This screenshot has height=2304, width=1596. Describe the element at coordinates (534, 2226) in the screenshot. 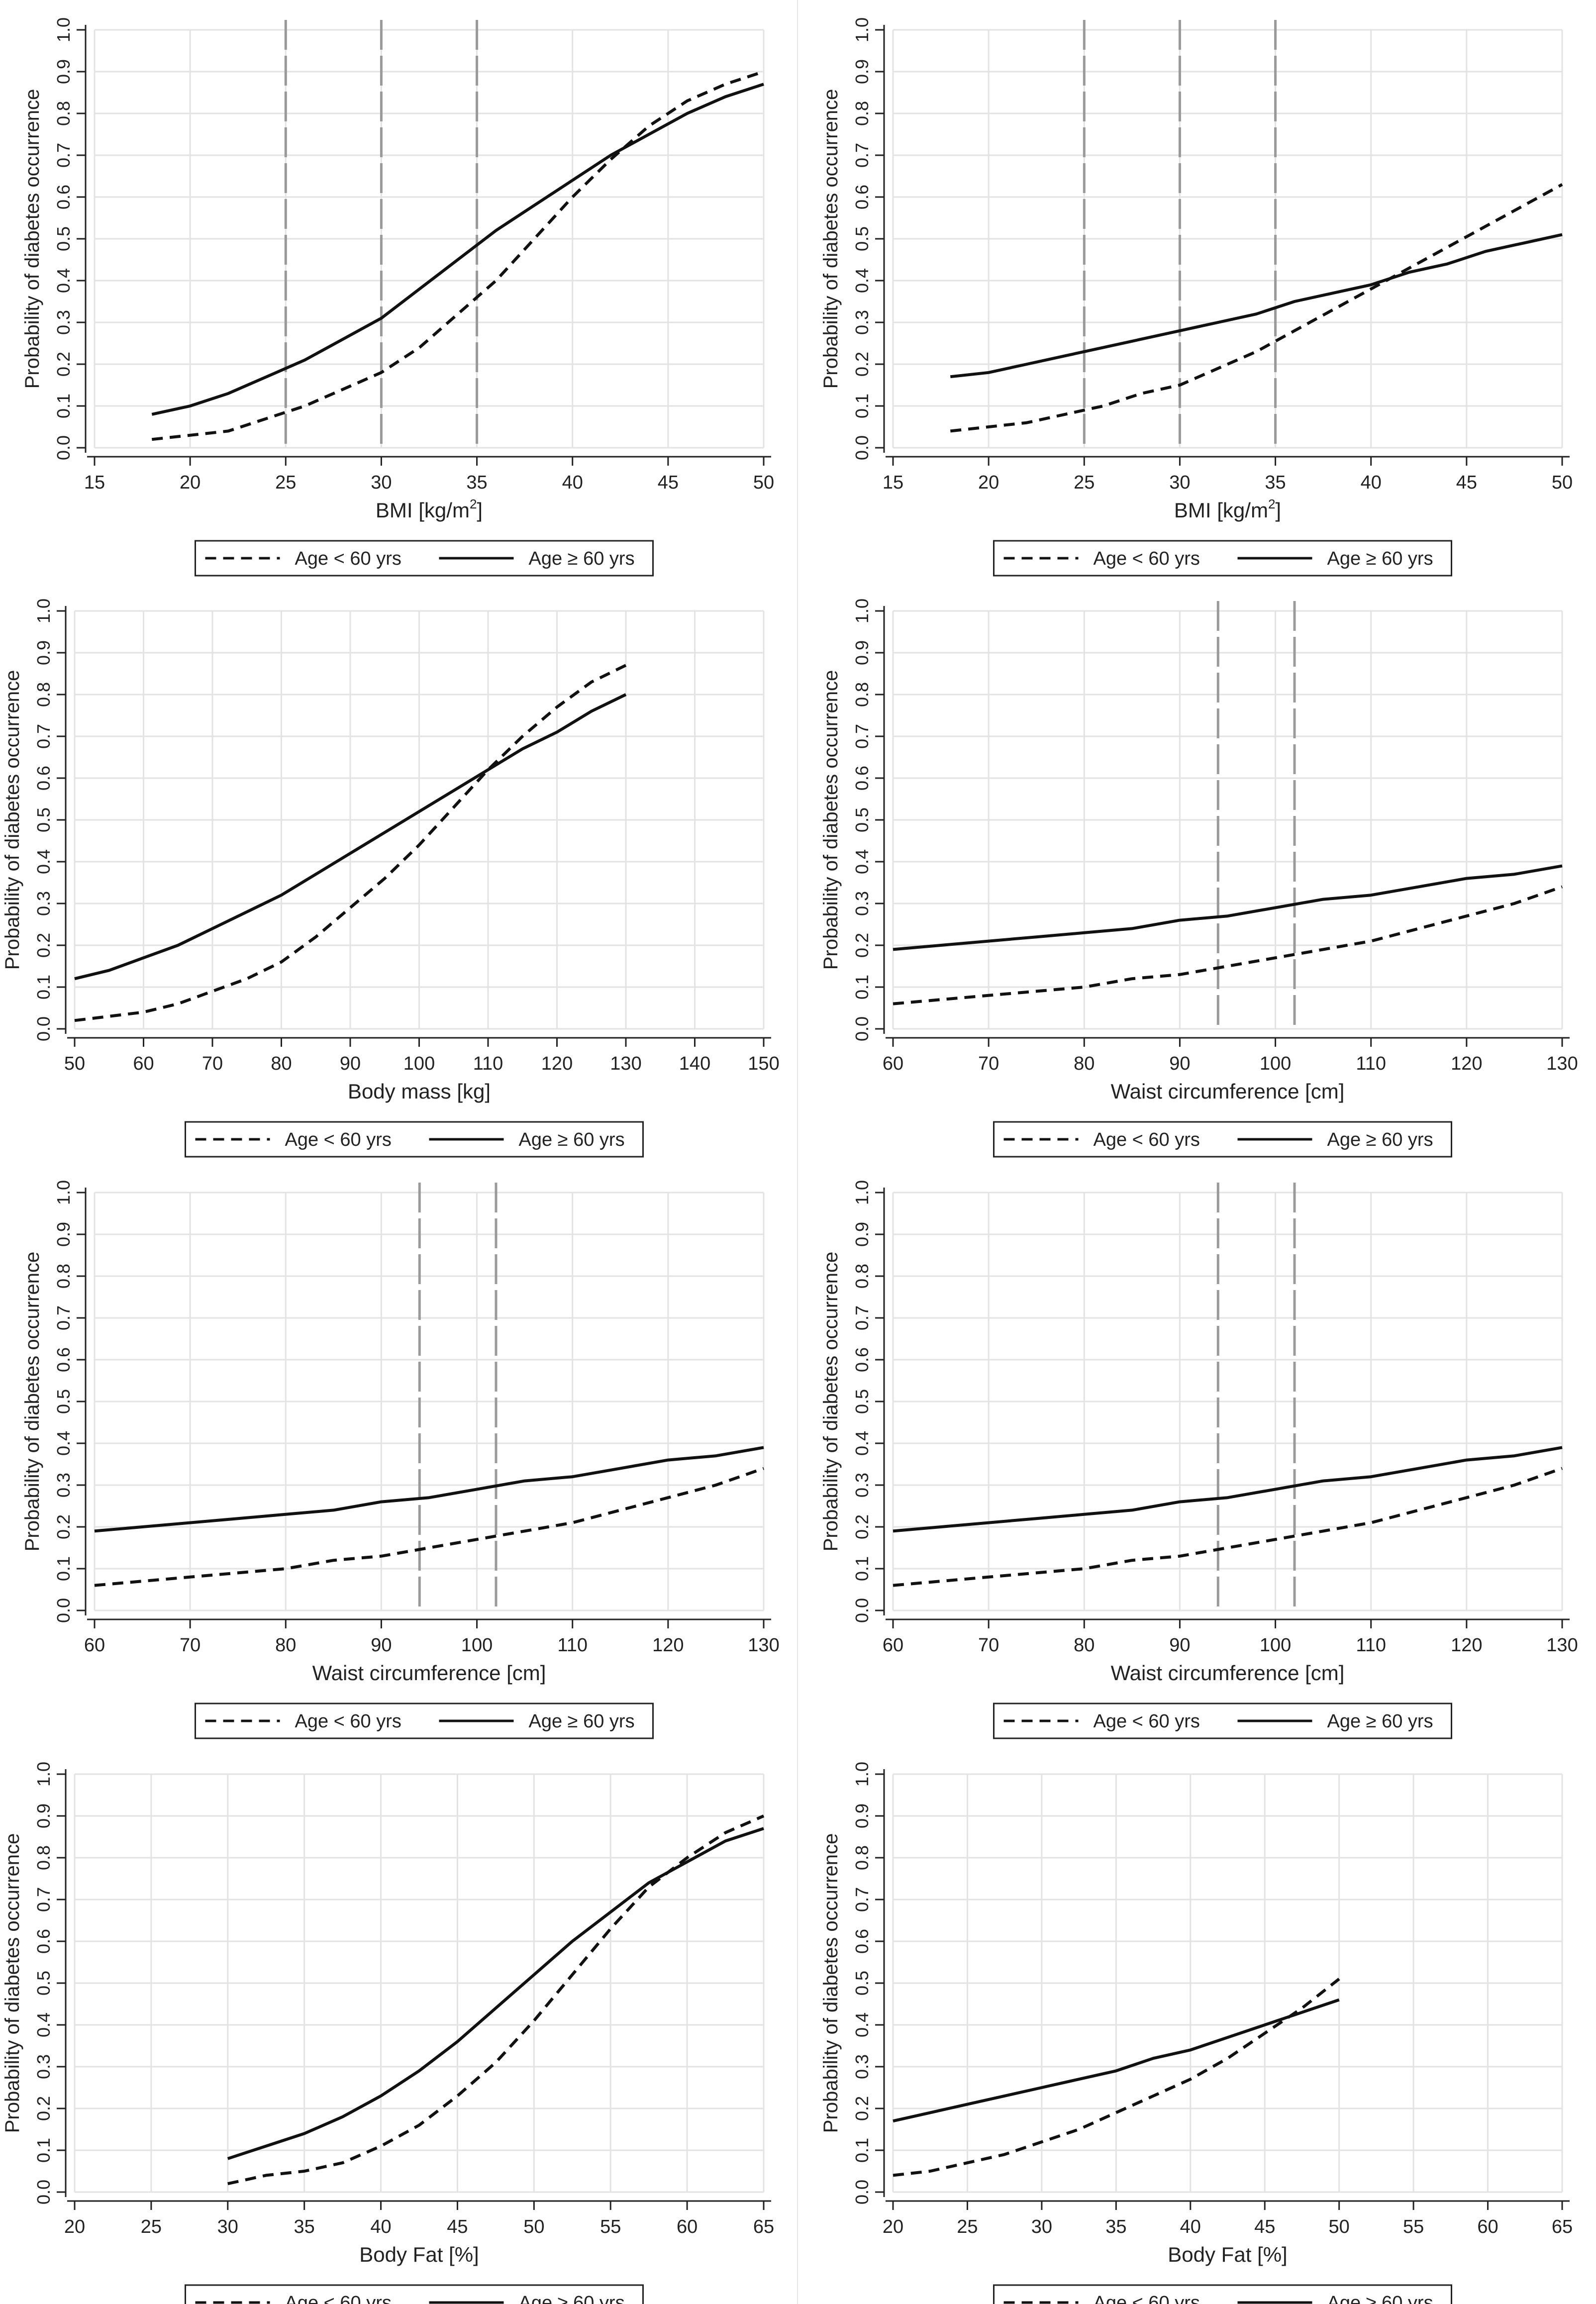

I see `x-tick-label: 50` at that location.